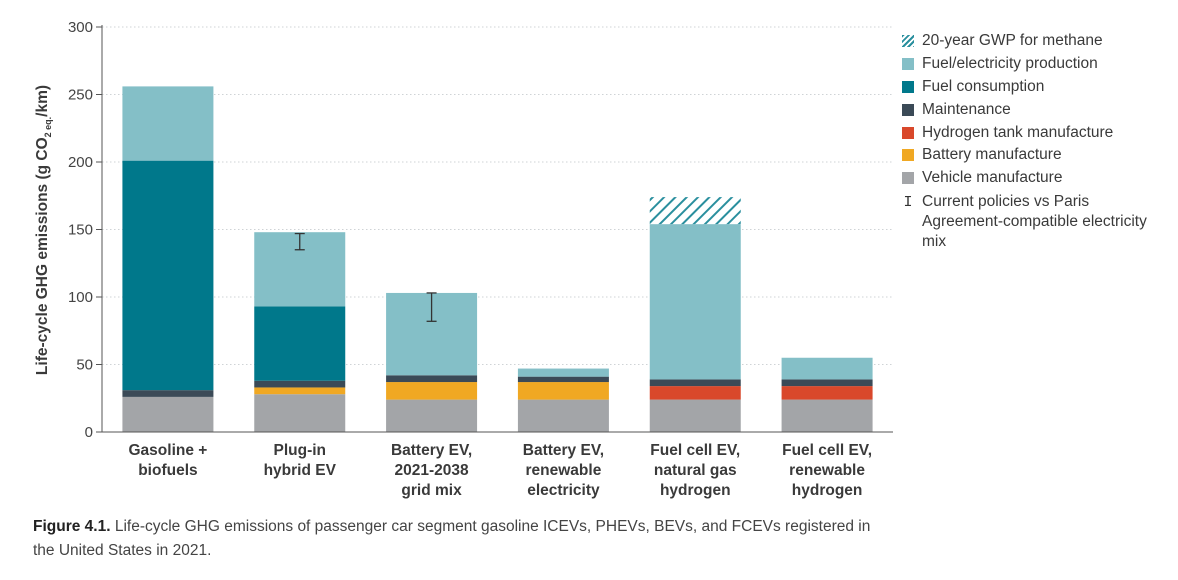 The height and width of the screenshot is (580, 1178). I want to click on x-tick-label-line: natural gas, so click(695, 470).